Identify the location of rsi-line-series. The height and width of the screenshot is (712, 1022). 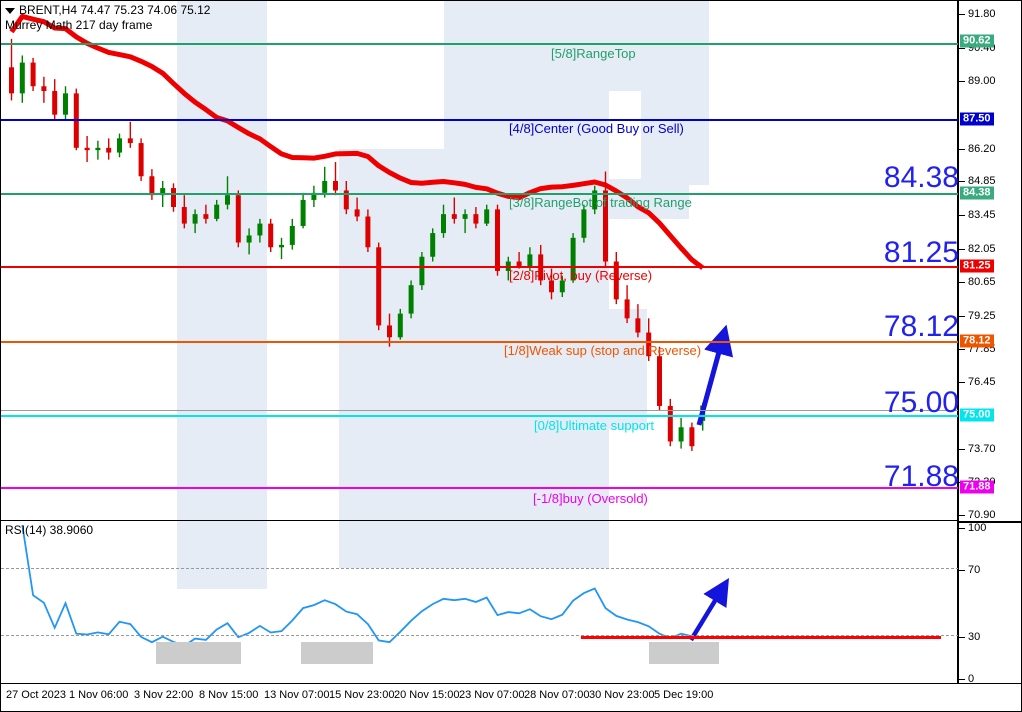
(362, 585).